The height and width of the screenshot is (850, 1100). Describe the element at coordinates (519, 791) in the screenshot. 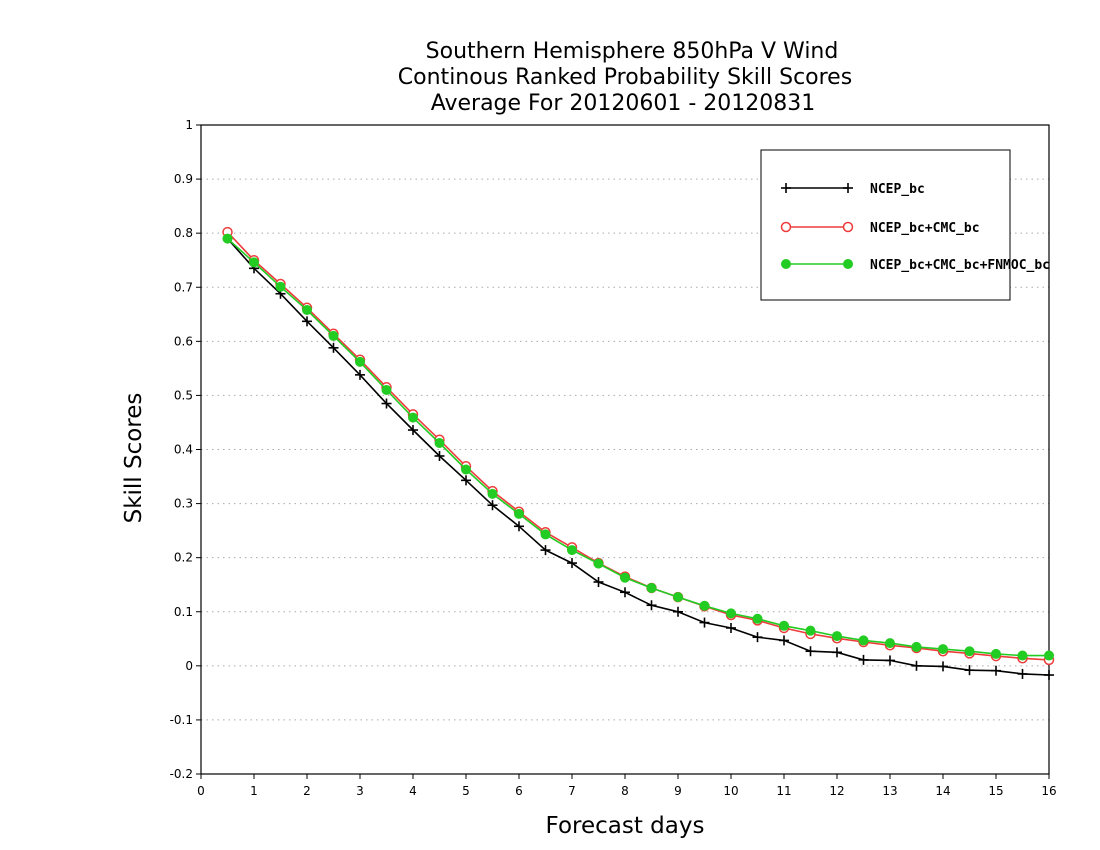

I see `x-tick-label: 6` at that location.